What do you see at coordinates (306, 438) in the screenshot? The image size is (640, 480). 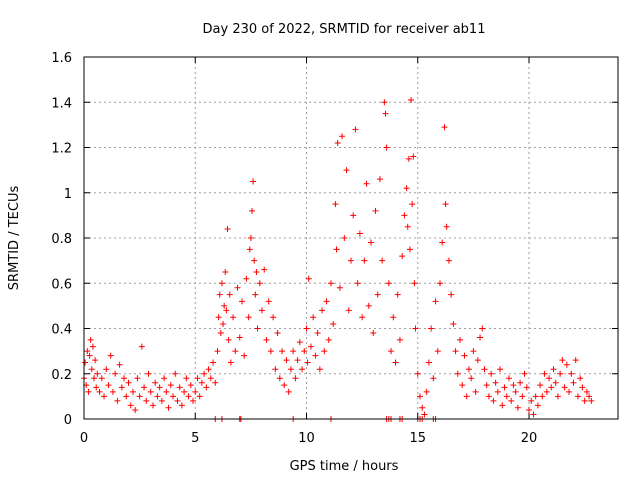 I see `x-tick-label: 10` at bounding box center [306, 438].